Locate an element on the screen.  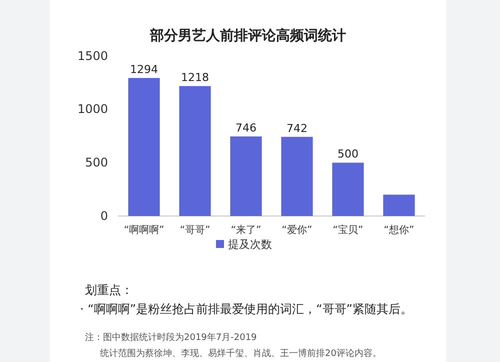
y-tick-label: 0 is located at coordinates (104, 215).